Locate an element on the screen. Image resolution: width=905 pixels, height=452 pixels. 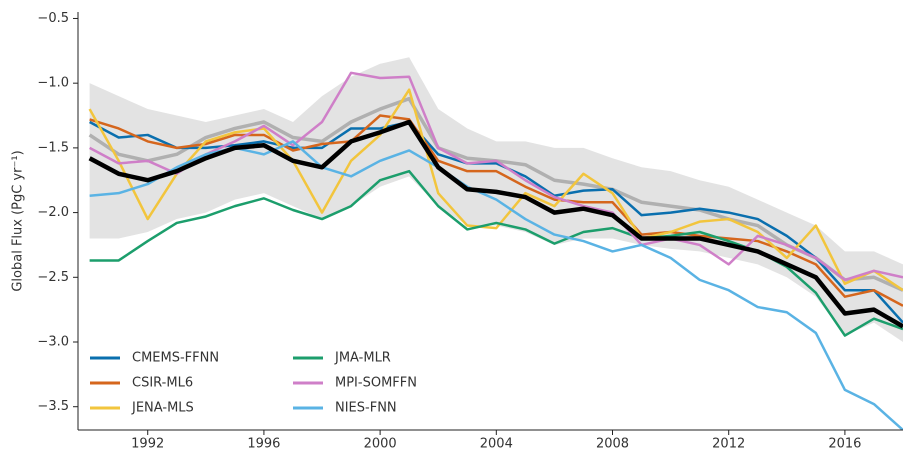
x-tick-label: 2012 is located at coordinates (728, 444).